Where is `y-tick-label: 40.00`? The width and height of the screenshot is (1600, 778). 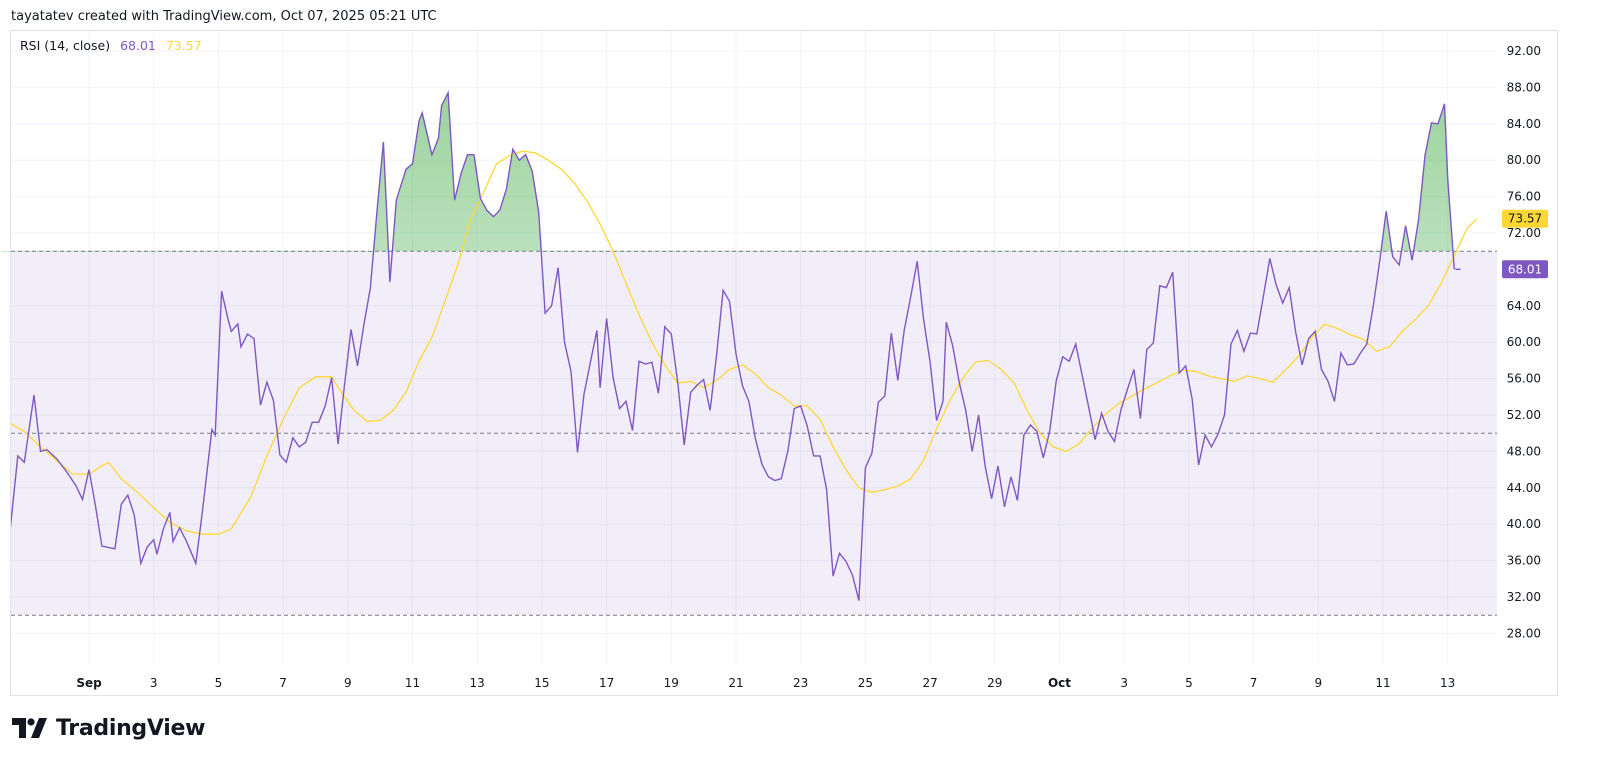 y-tick-label: 40.00 is located at coordinates (1524, 524).